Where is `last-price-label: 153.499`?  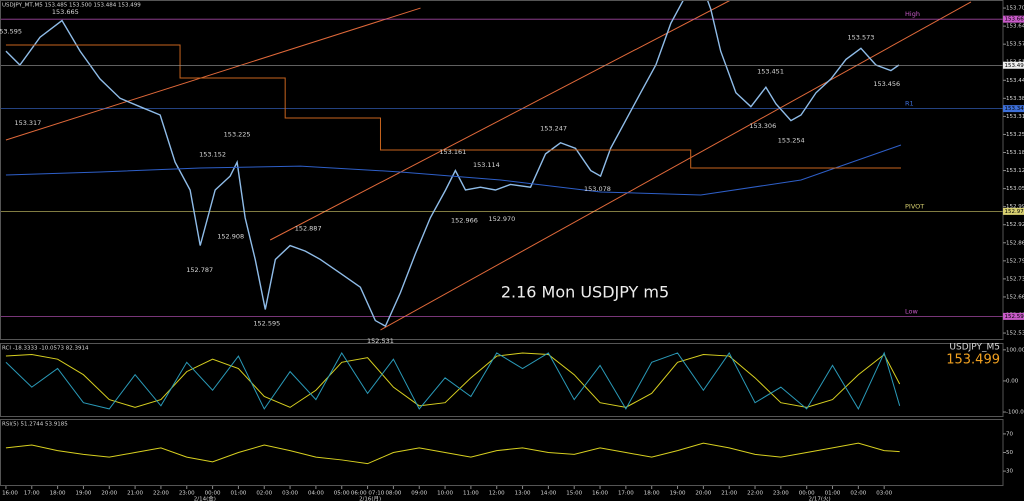
last-price-label: 153.499 is located at coordinates (1014, 66).